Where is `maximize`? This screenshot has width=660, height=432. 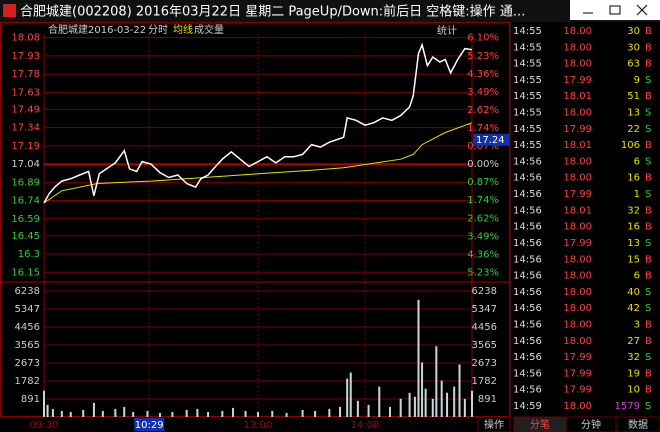 maximize is located at coordinates (615, 10).